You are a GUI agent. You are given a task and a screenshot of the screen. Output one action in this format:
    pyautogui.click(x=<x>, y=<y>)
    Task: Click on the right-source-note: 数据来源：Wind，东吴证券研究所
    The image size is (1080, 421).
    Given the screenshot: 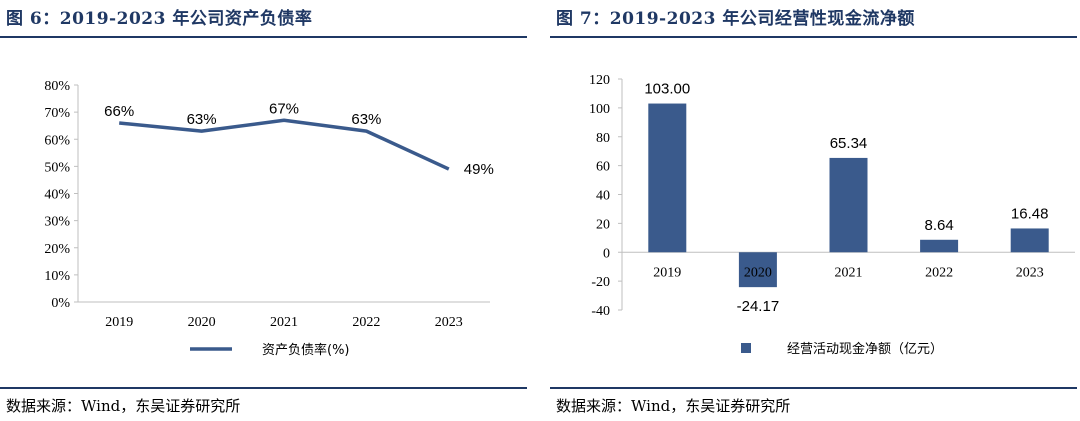 What is the action you would take?
    pyautogui.click(x=673, y=406)
    